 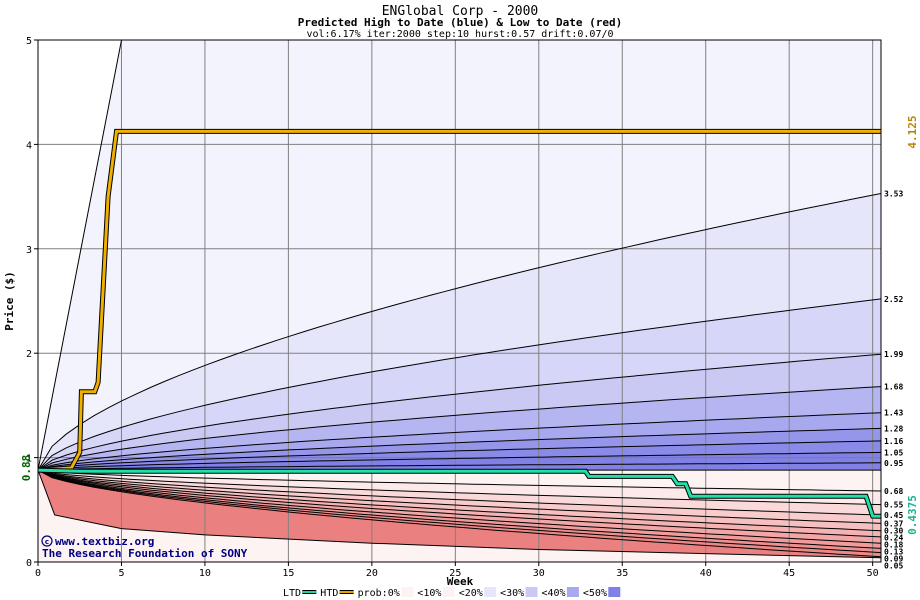 I want to click on ltd-path, so click(x=459, y=493).